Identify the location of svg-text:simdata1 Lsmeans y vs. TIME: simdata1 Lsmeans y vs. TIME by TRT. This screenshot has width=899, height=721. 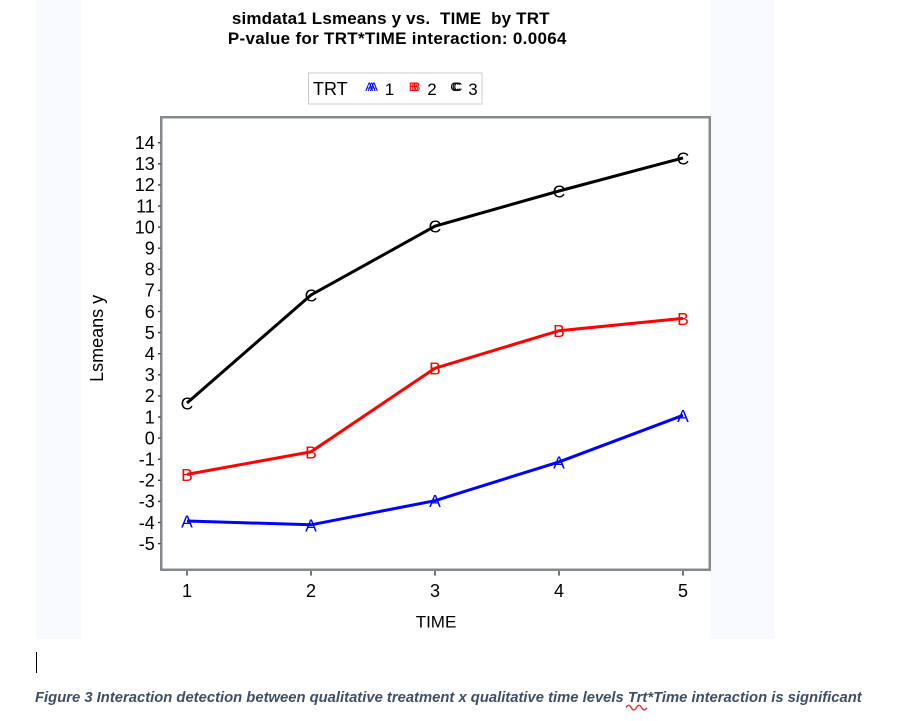
(391, 18).